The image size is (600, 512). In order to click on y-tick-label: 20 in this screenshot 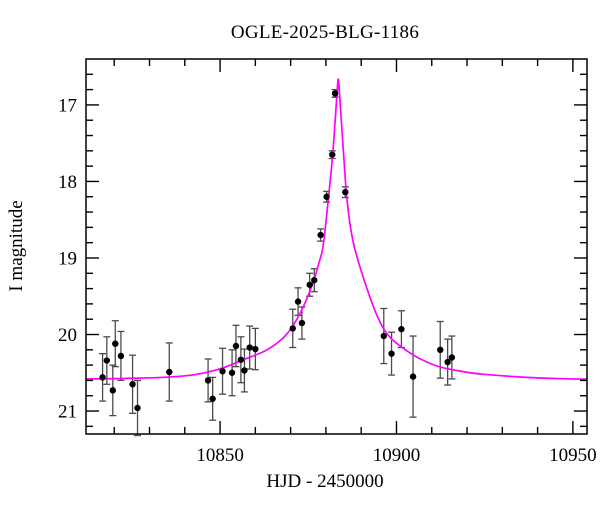, I will do `click(67, 335)`.